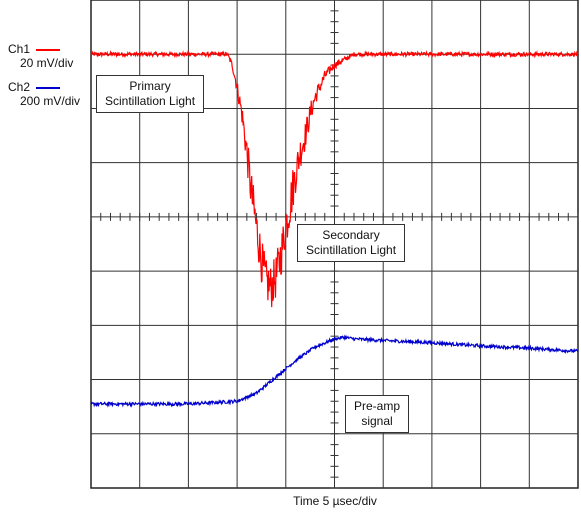  I want to click on legend-ch2-name: Ch2, so click(19, 87).